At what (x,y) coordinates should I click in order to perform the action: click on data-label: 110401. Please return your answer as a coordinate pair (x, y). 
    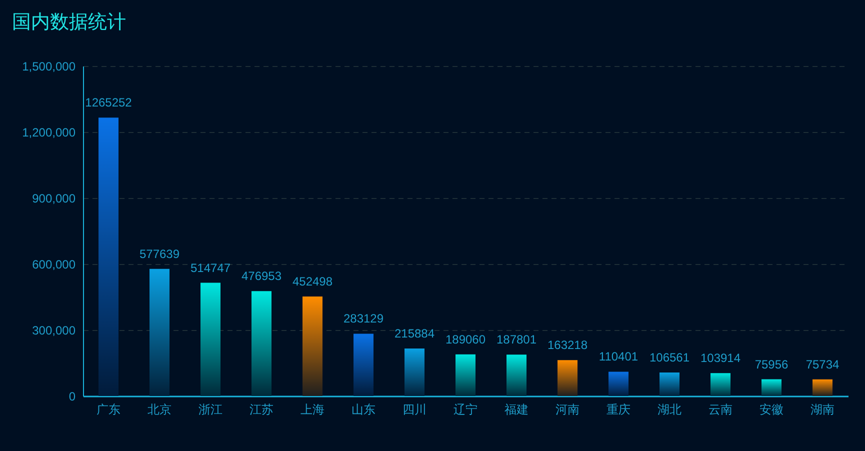
    Looking at the image, I should click on (618, 357).